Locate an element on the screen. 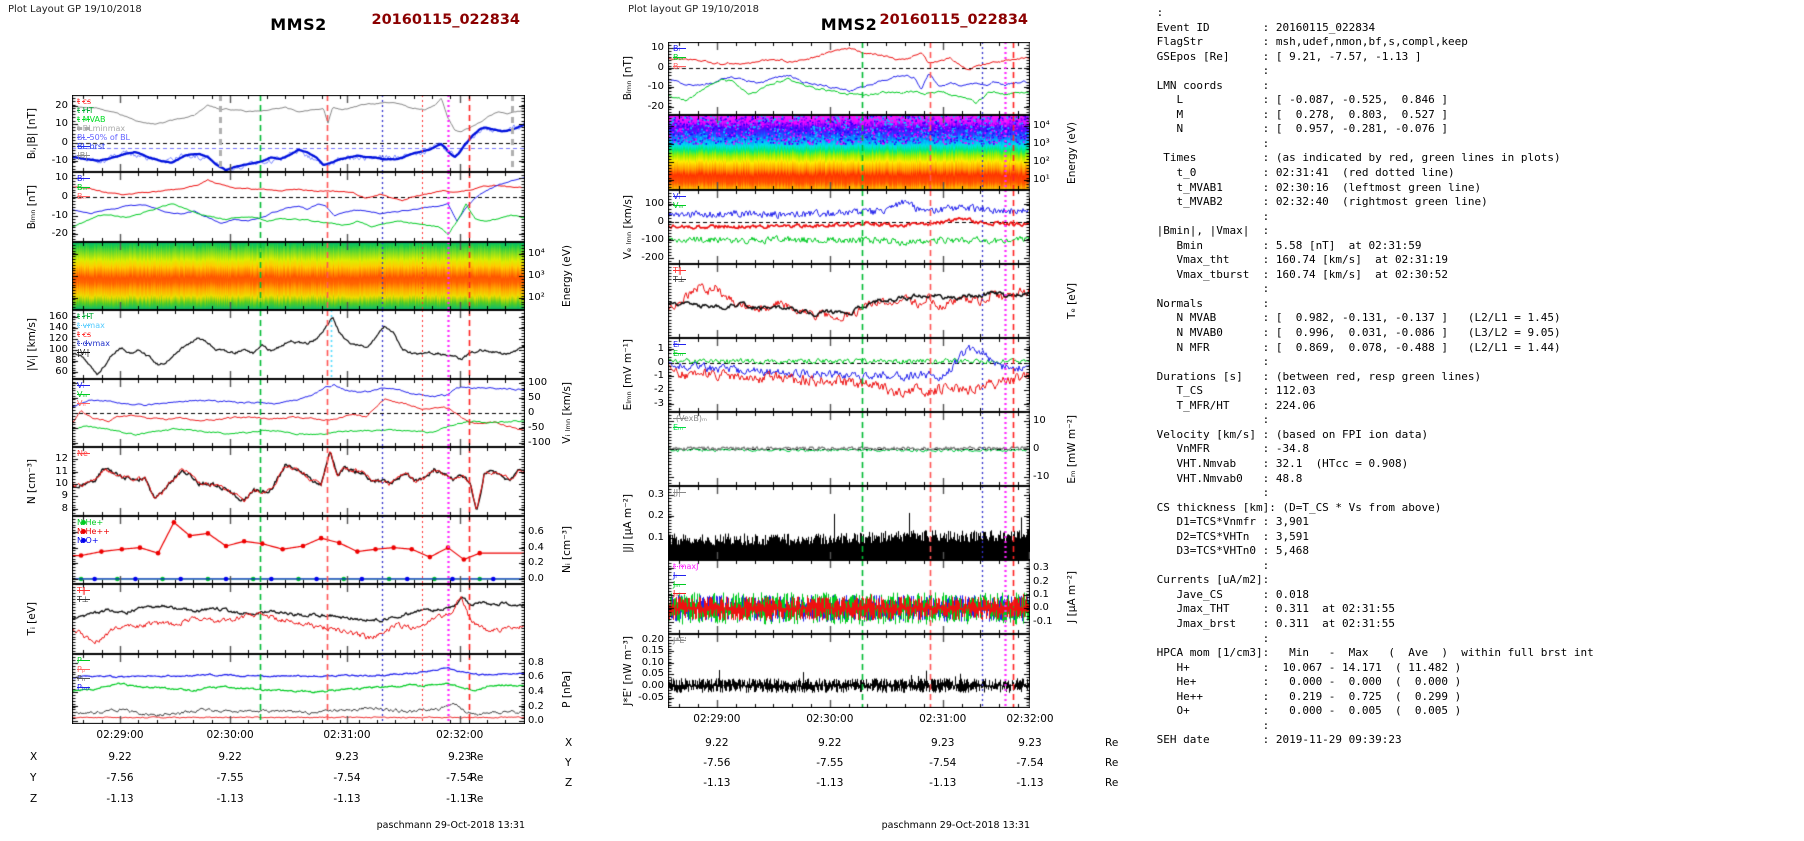 The image size is (1804, 841). spacecraft-title: MMS2 is located at coordinates (298, 24).